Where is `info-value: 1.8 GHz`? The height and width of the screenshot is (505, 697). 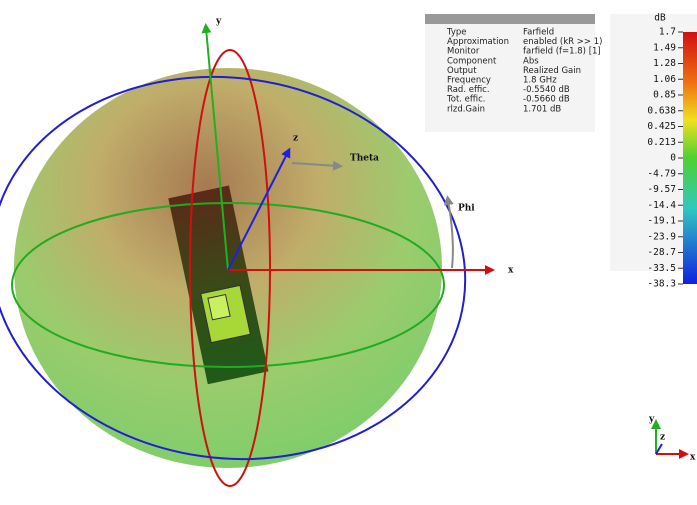
info-value: 1.8 GHz is located at coordinates (540, 81).